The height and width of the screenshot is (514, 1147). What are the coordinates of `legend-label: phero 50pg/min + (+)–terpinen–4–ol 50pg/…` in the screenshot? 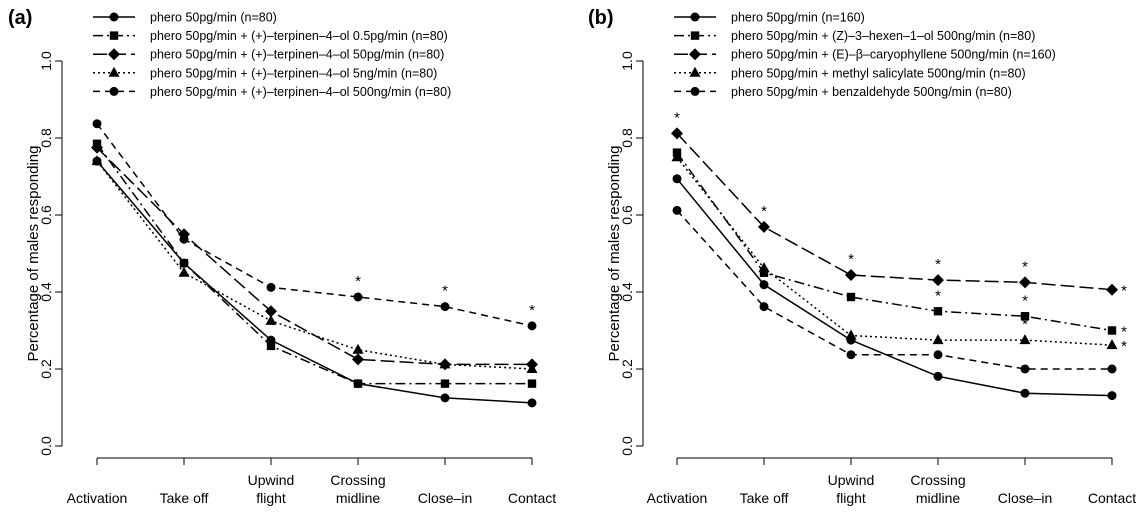 It's located at (297, 55).